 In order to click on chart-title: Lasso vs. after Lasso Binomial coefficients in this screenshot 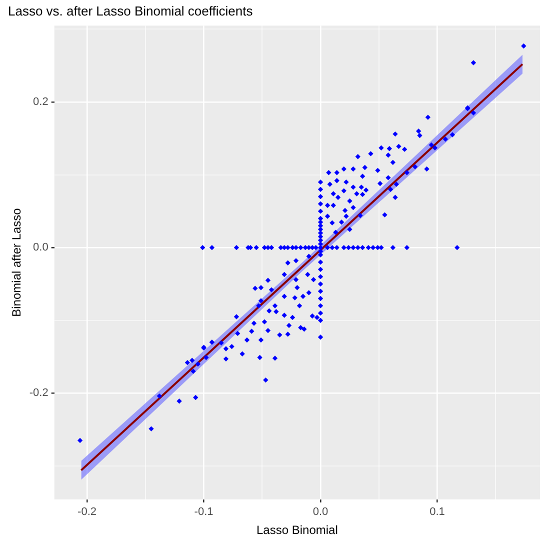, I will do `click(131, 10)`.